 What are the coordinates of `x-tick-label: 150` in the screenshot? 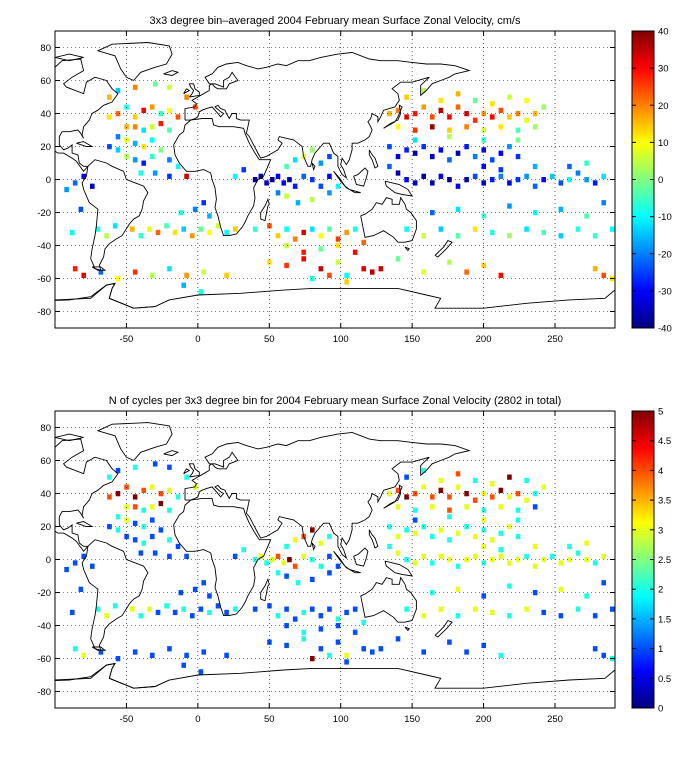 It's located at (412, 339).